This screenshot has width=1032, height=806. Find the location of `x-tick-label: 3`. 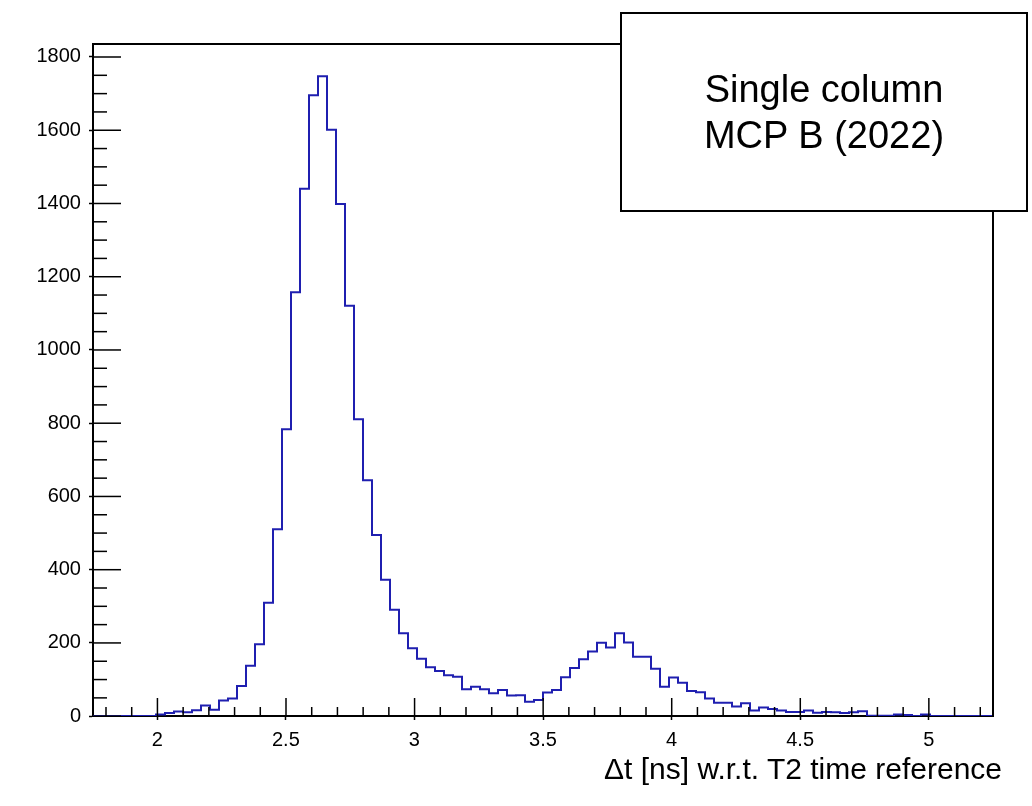

x-tick-label: 3 is located at coordinates (414, 738).